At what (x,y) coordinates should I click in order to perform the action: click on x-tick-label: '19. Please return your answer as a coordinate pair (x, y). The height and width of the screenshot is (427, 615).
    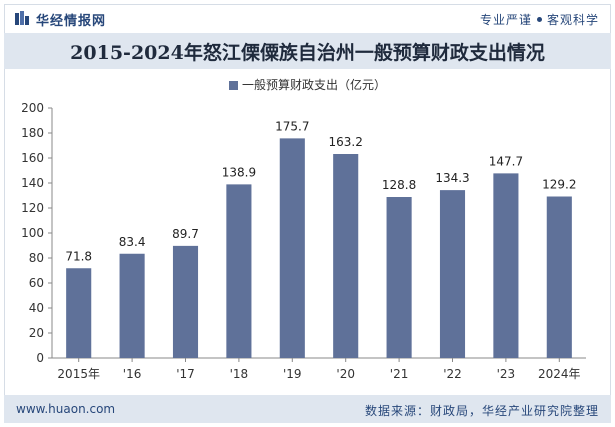
    Looking at the image, I should click on (292, 374).